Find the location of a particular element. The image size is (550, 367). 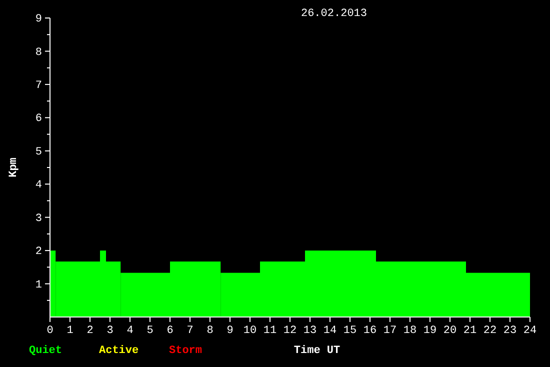

text: Storm is located at coordinates (185, 351).